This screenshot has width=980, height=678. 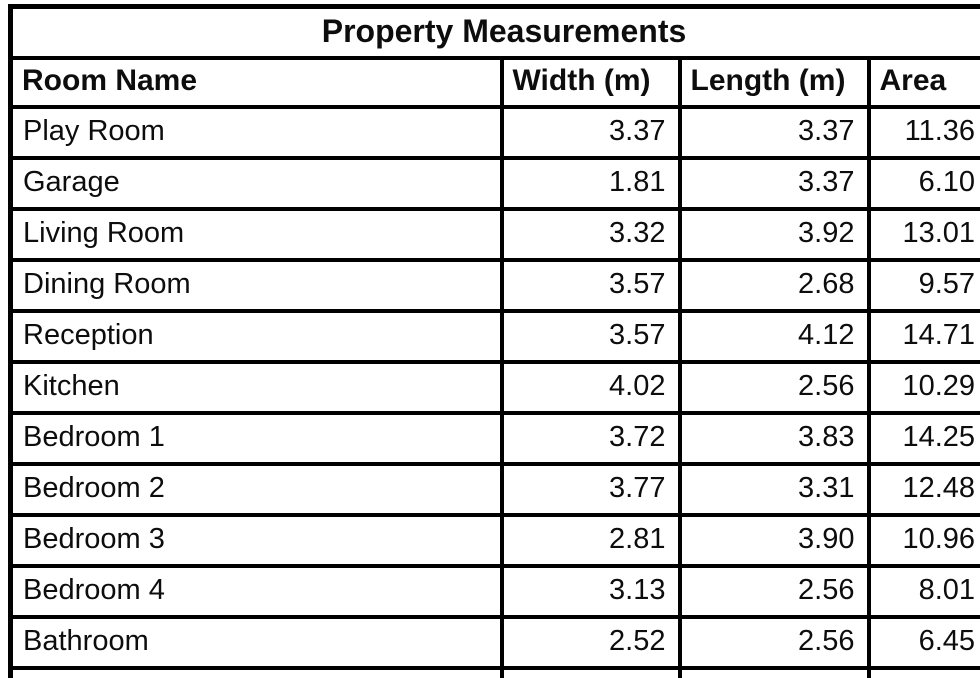 I want to click on room-name-cell: Bedroom 2, so click(x=256, y=489).